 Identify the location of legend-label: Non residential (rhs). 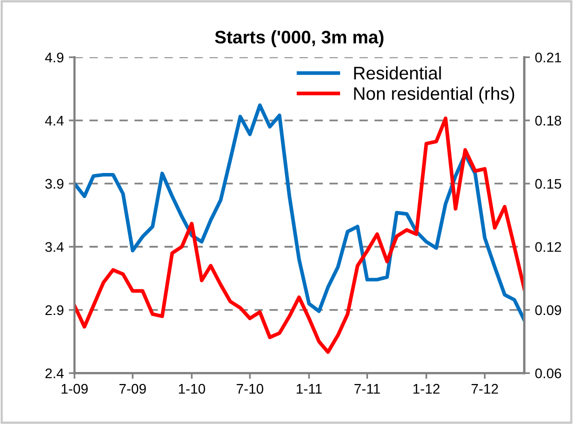
(434, 95).